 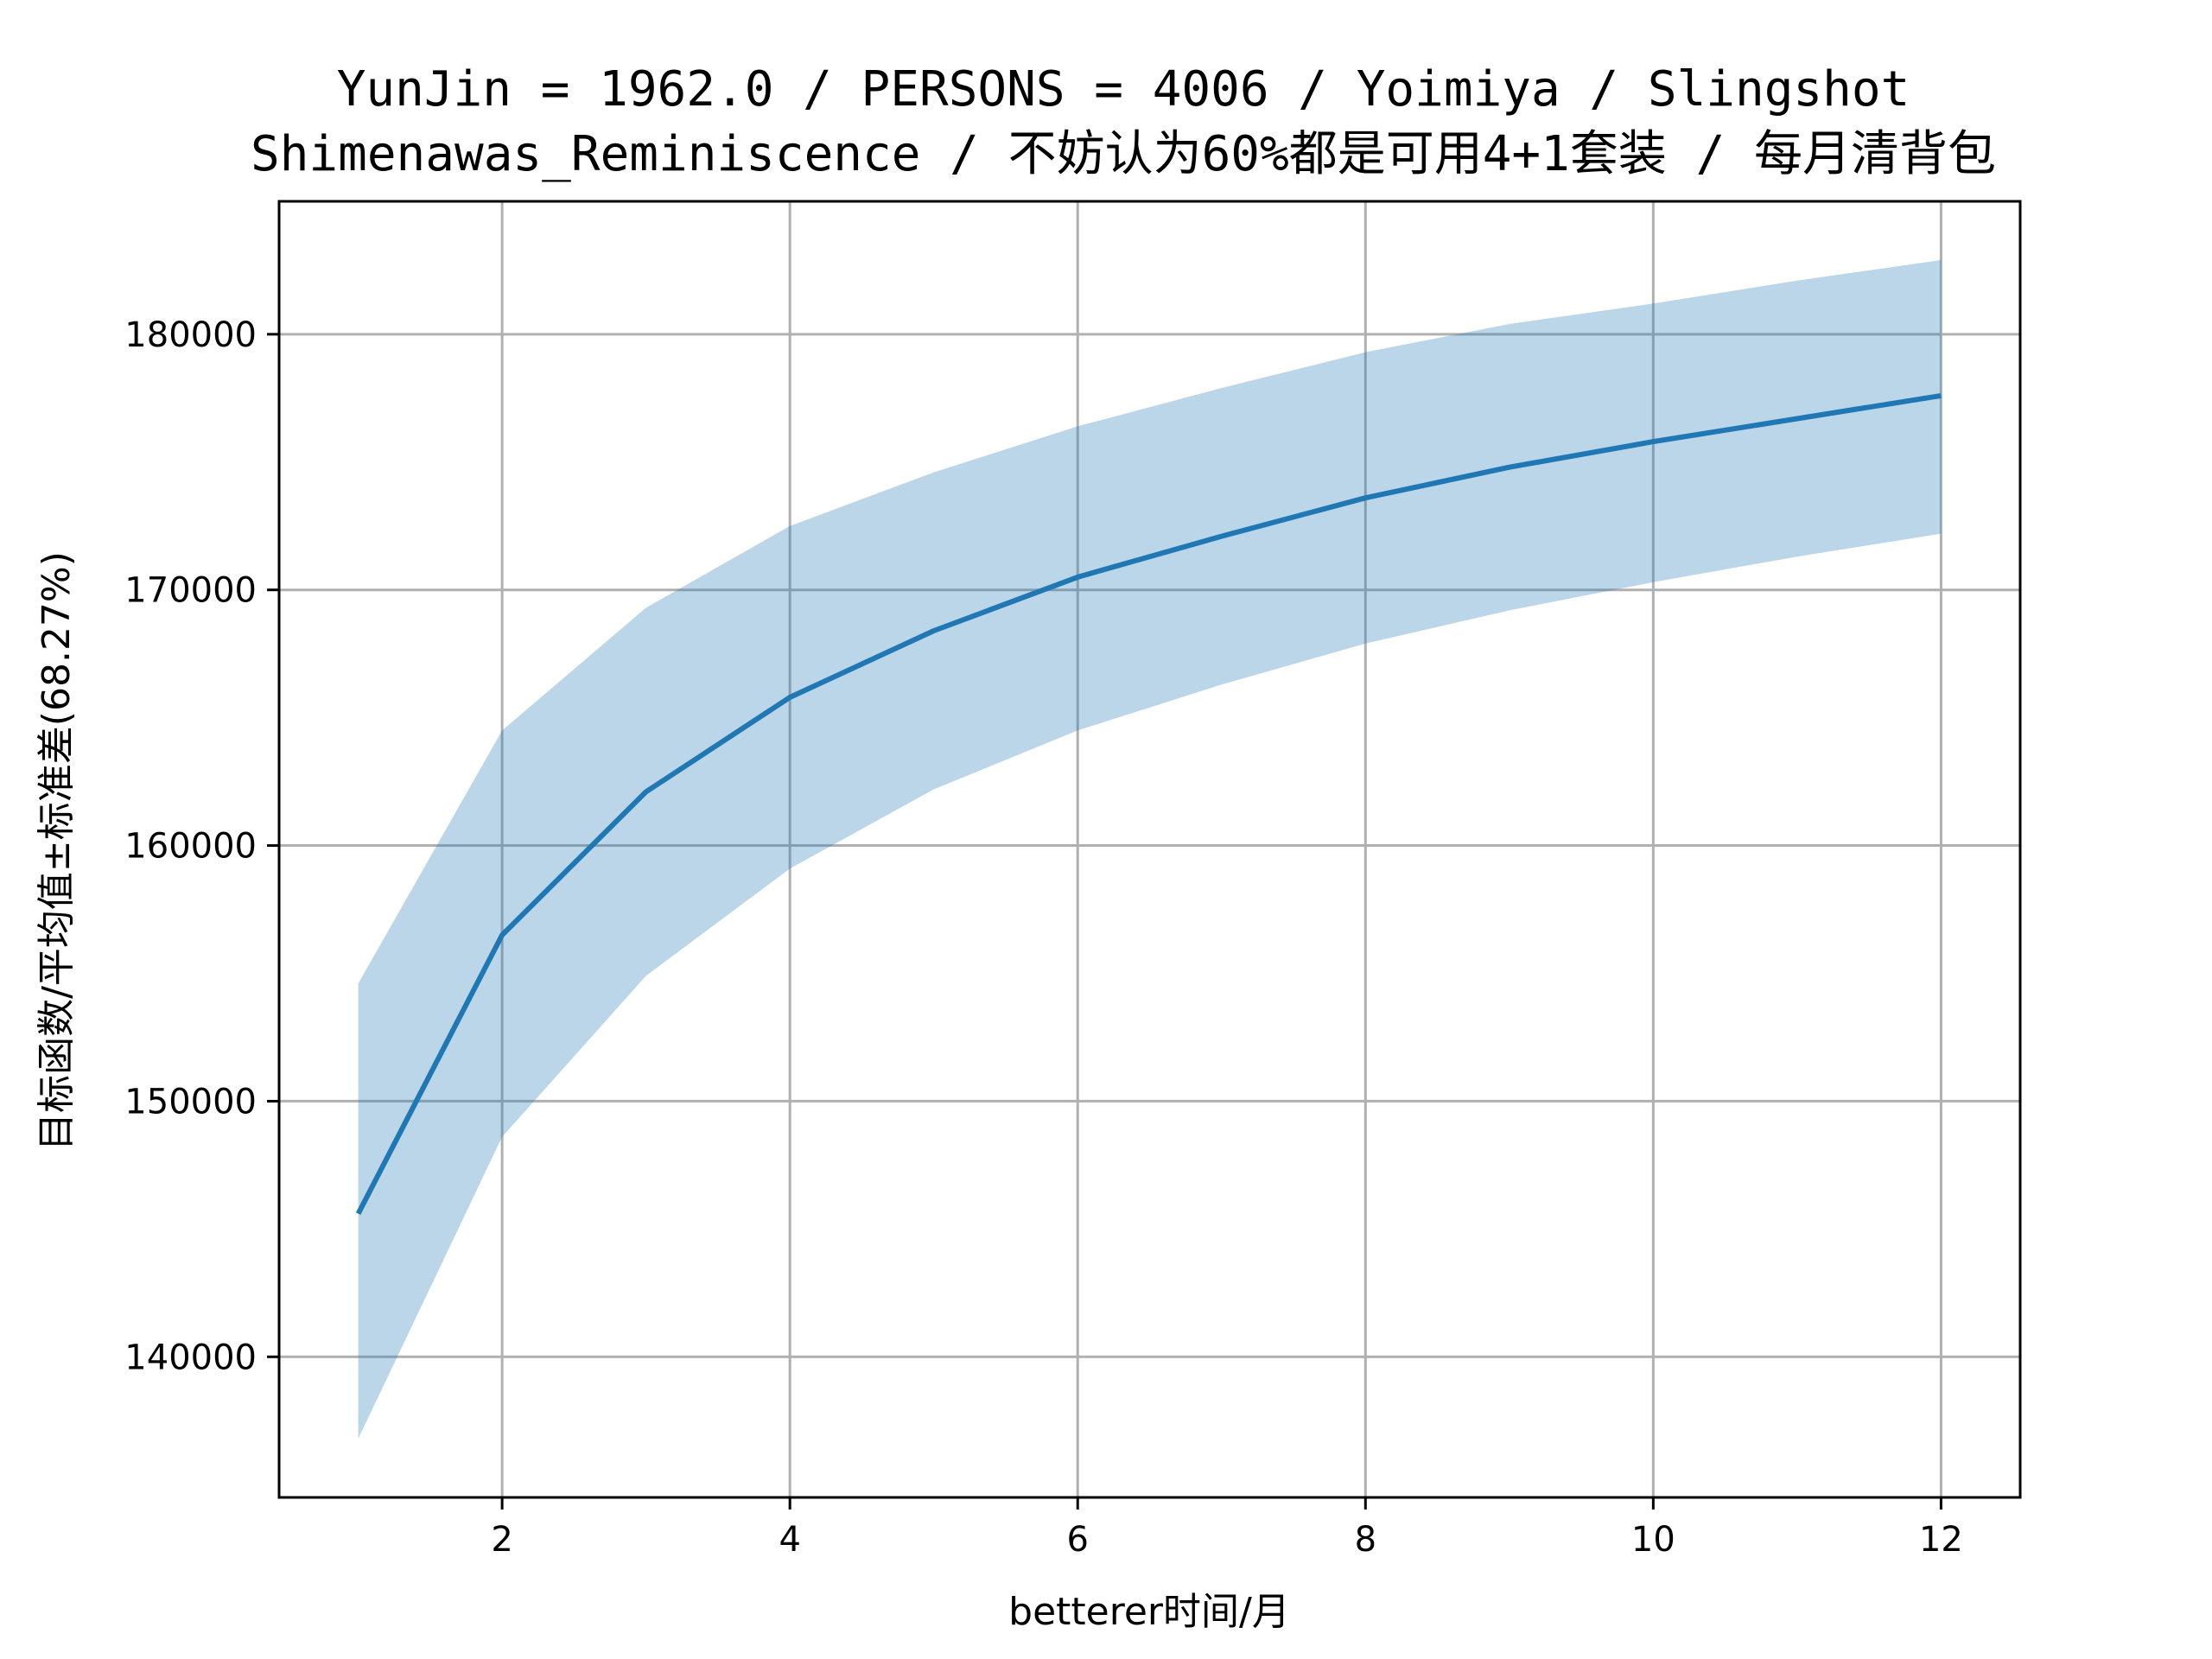 I want to click on x-tick-label-8: 8, so click(x=1365, y=1540).